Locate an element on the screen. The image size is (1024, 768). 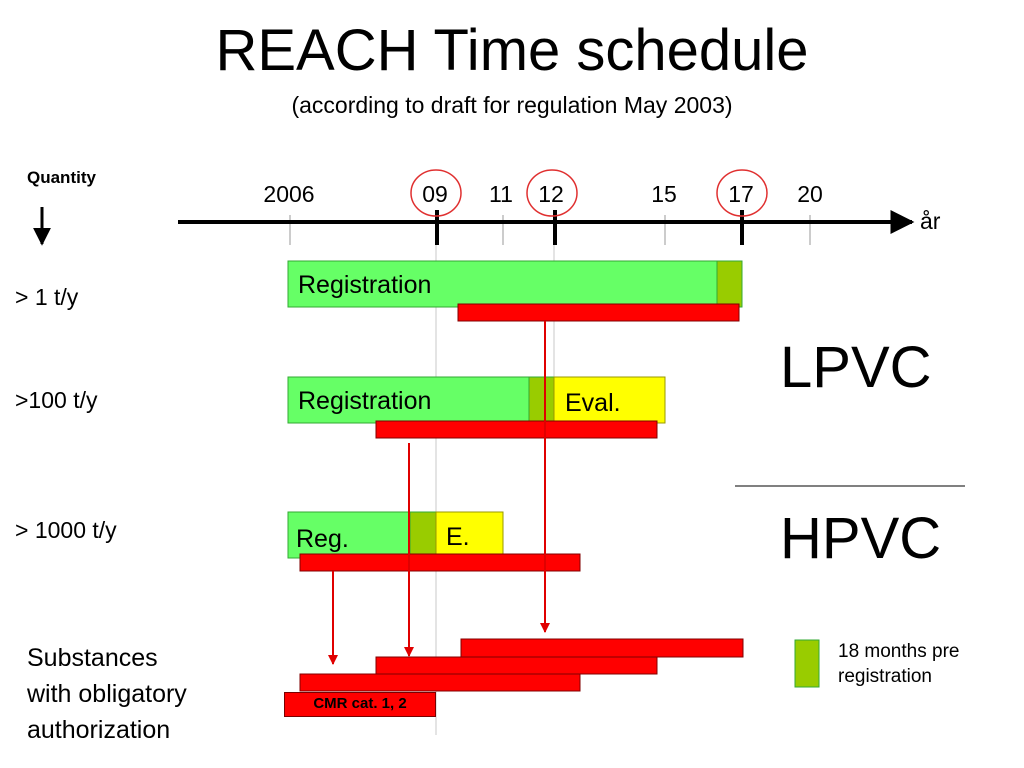
legend-label-line-2: registration is located at coordinates (885, 676).